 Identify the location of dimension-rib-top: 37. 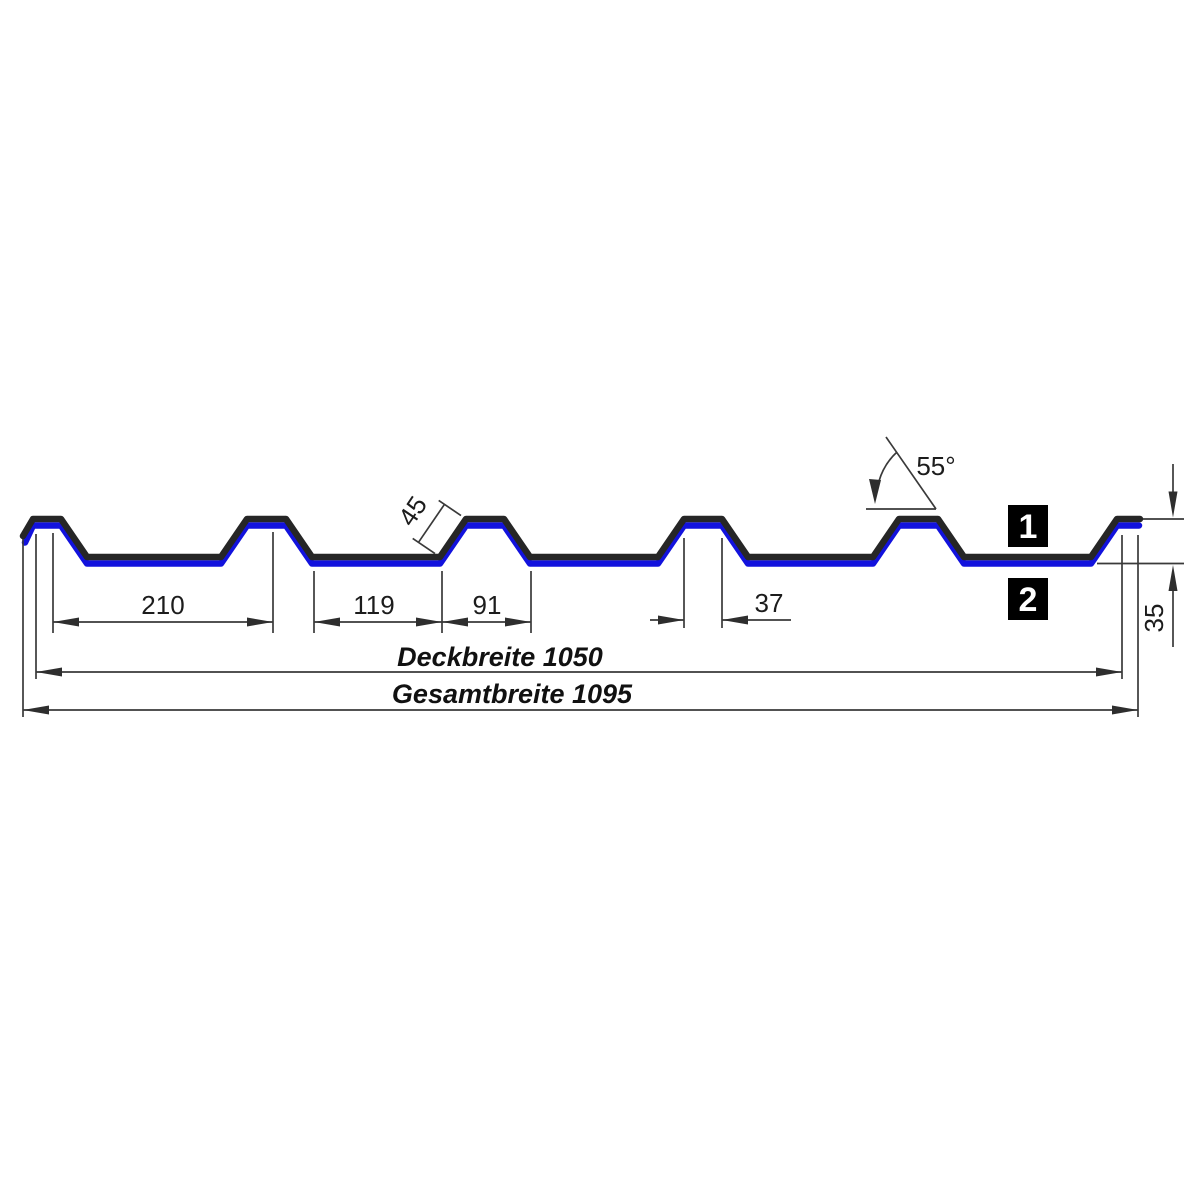
(720, 583).